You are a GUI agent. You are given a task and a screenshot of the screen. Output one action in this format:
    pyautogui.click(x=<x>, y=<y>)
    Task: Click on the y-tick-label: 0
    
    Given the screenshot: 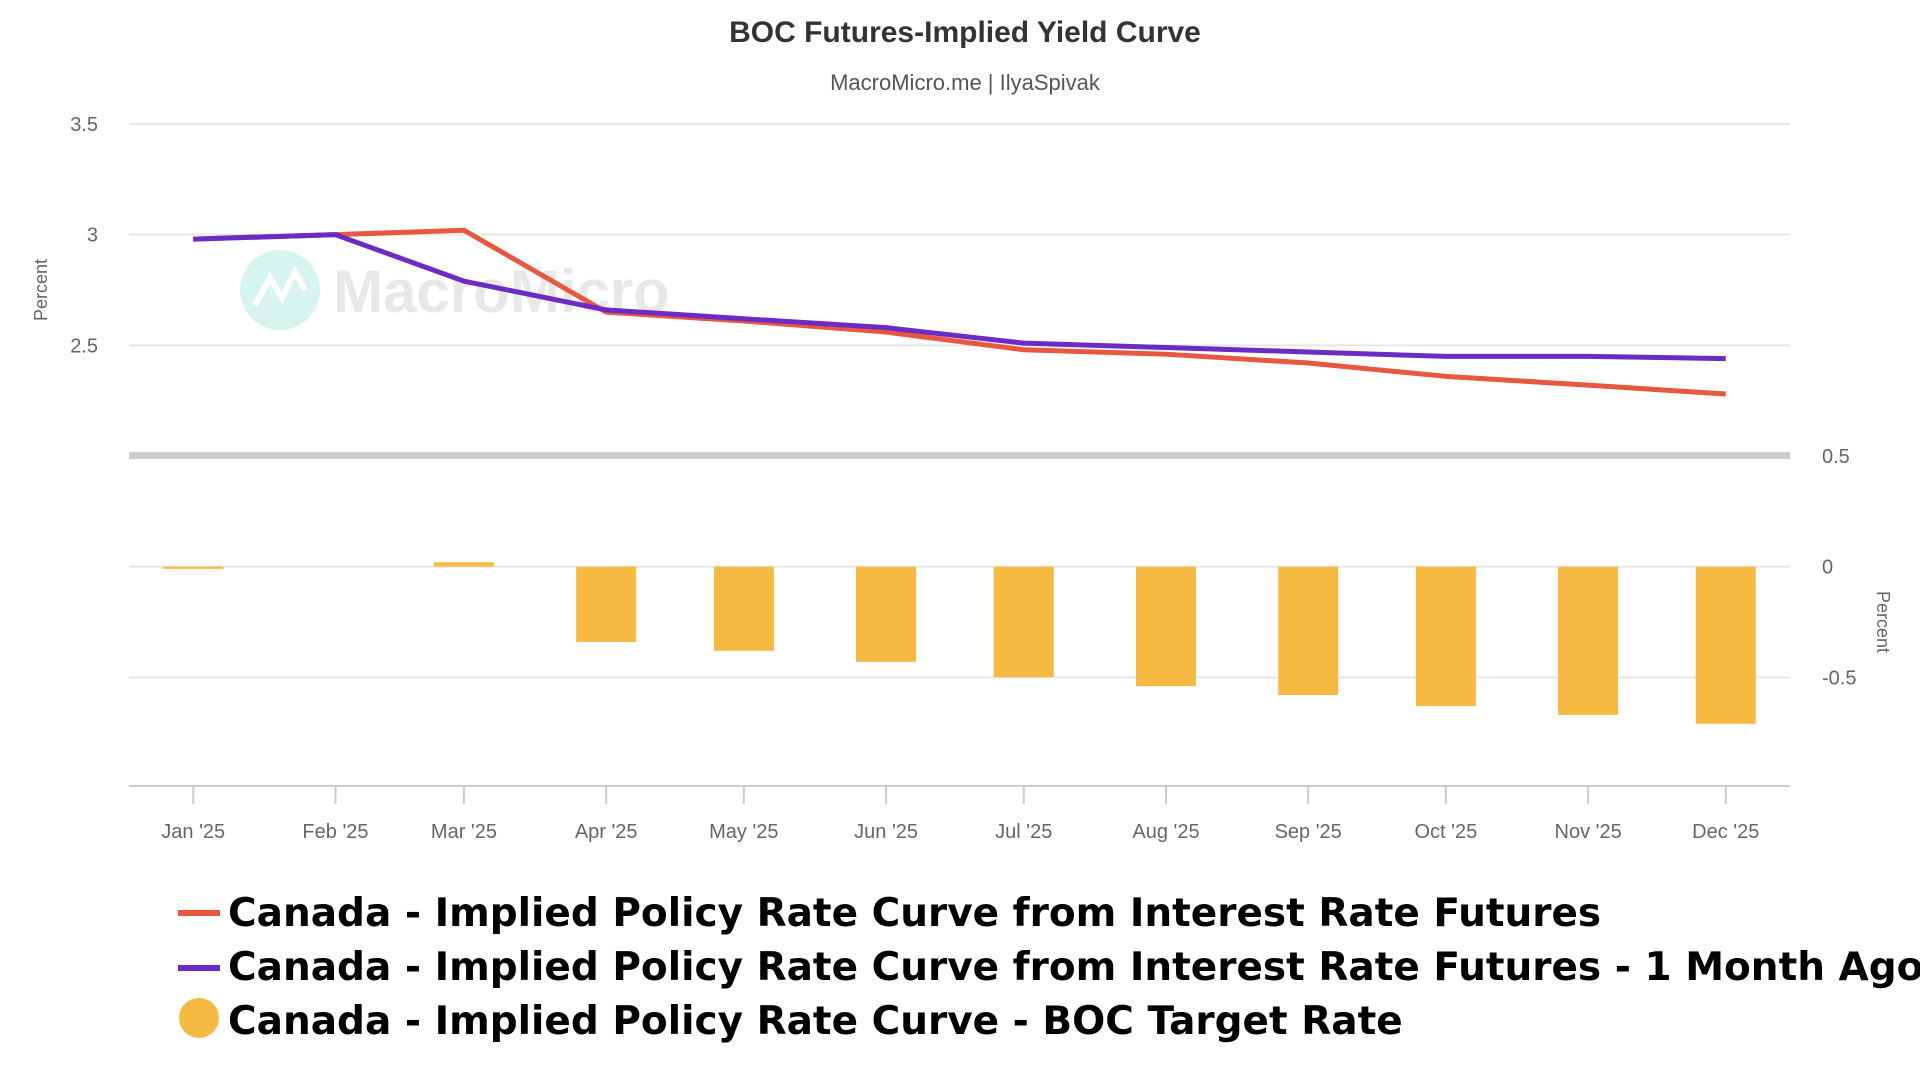 What is the action you would take?
    pyautogui.click(x=1827, y=568)
    